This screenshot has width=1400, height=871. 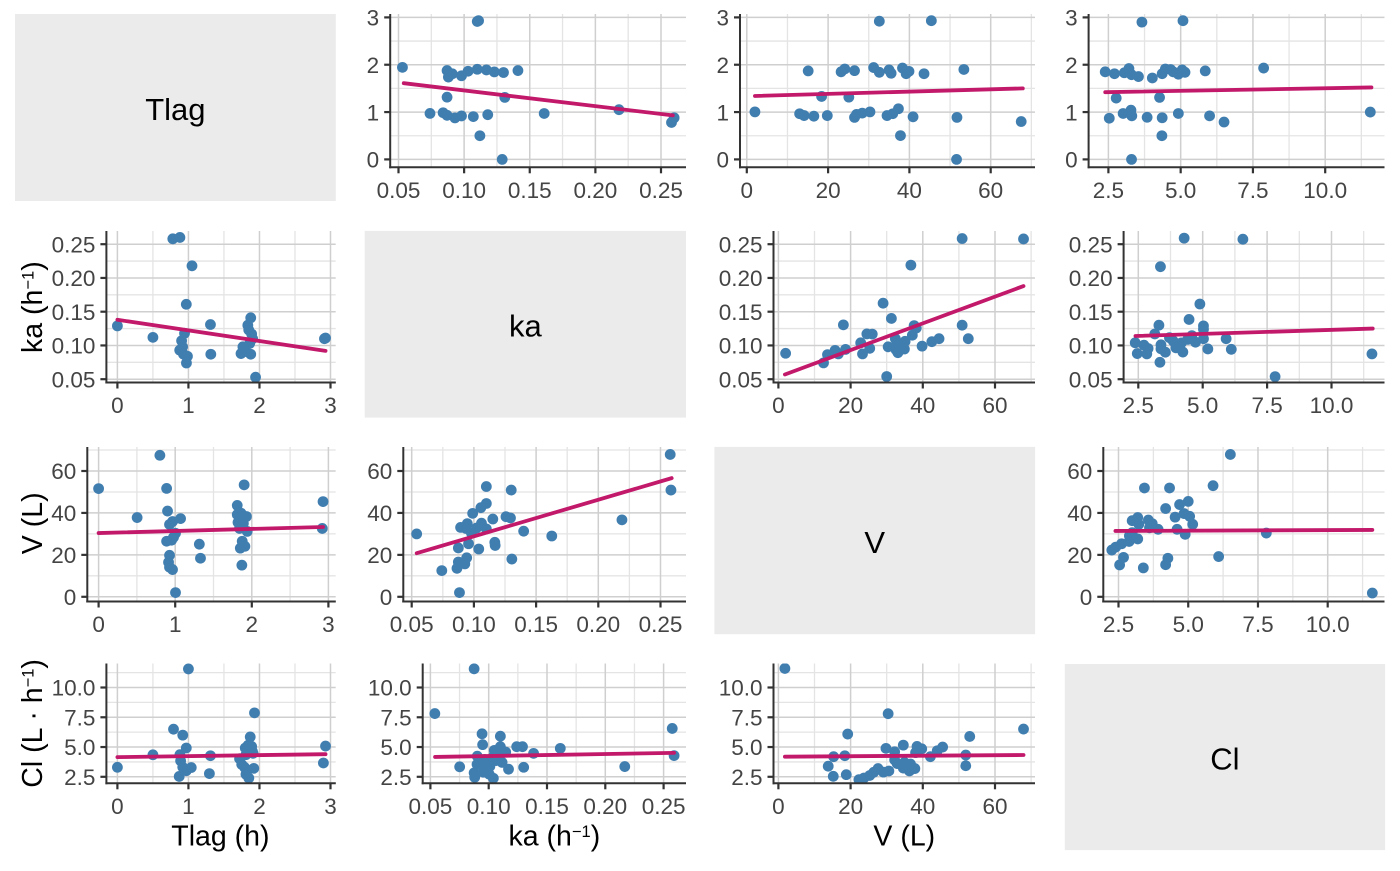 What do you see at coordinates (1224, 758) in the screenshot?
I see `svg-text: Cl` at bounding box center [1224, 758].